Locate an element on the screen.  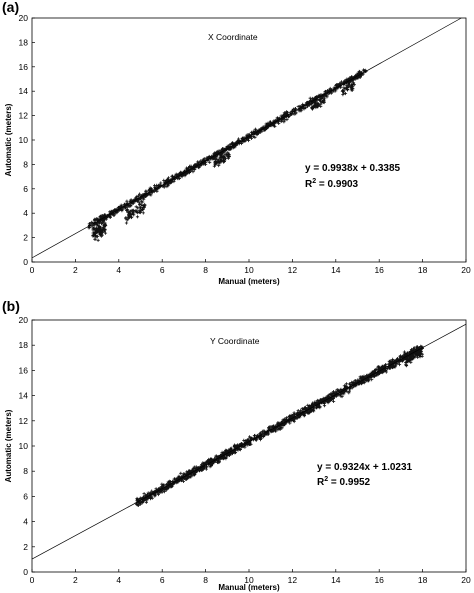
panel-b-ylabel: Automatic (meters) is located at coordinates (8, 445).